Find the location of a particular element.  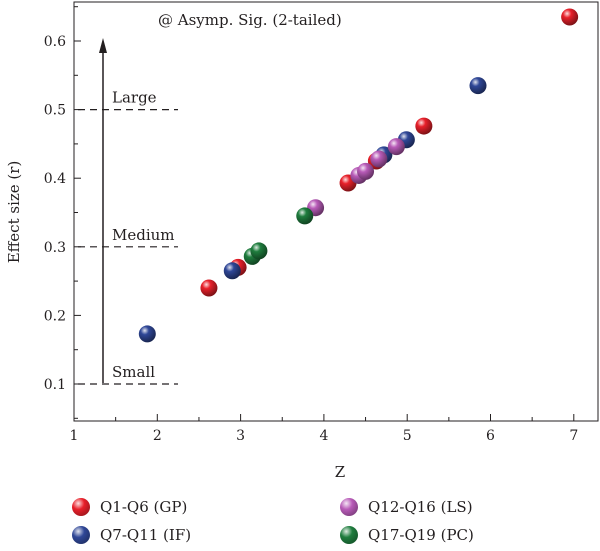

threshold-label: Medium is located at coordinates (143, 235).